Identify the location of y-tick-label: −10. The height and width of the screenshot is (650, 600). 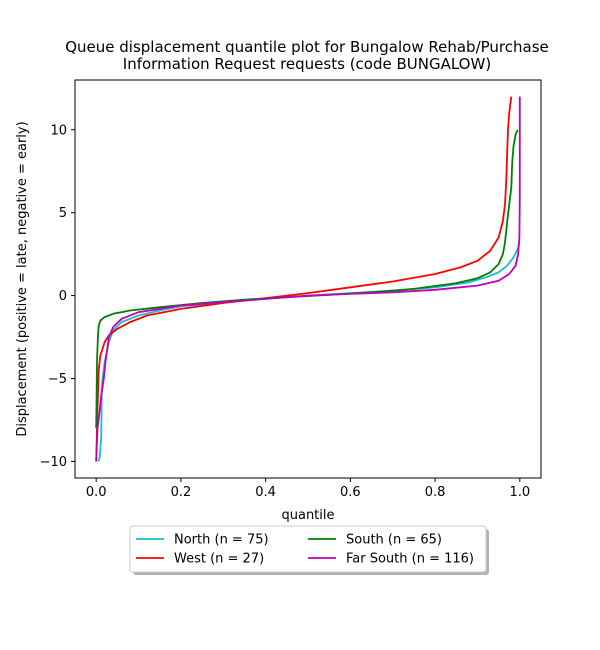
(53, 462).